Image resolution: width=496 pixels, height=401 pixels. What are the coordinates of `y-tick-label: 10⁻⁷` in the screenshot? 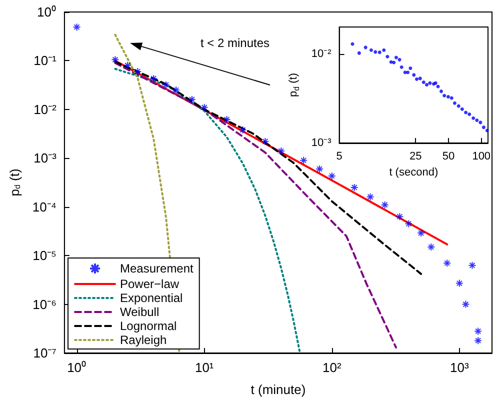 It's located at (45, 353).